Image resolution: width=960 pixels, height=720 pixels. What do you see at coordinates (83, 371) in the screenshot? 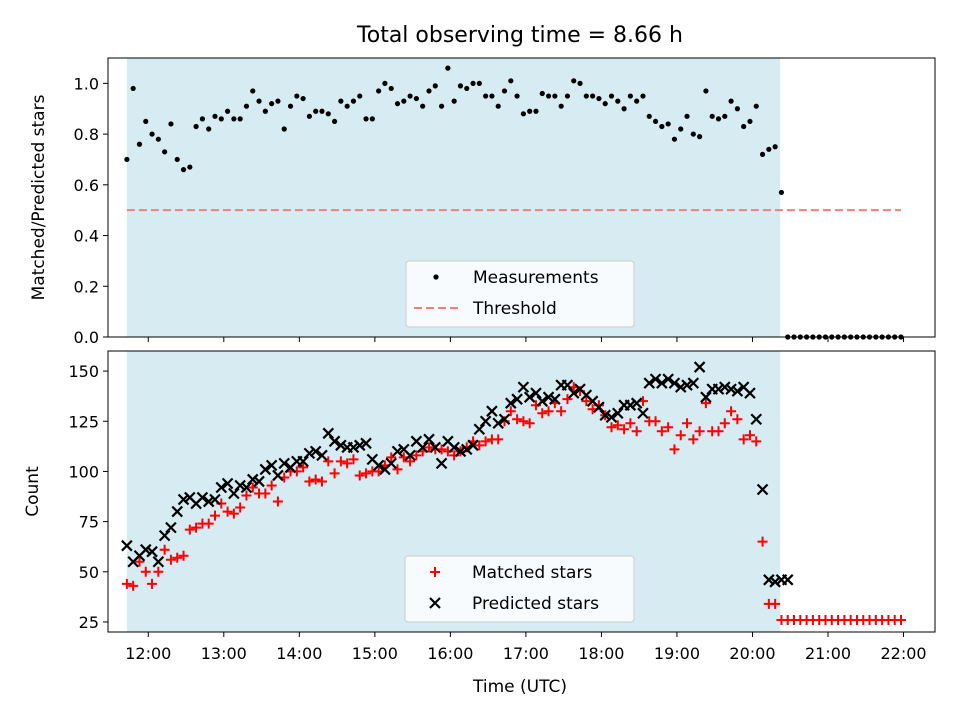
I see `y-tick-label: 150` at bounding box center [83, 371].